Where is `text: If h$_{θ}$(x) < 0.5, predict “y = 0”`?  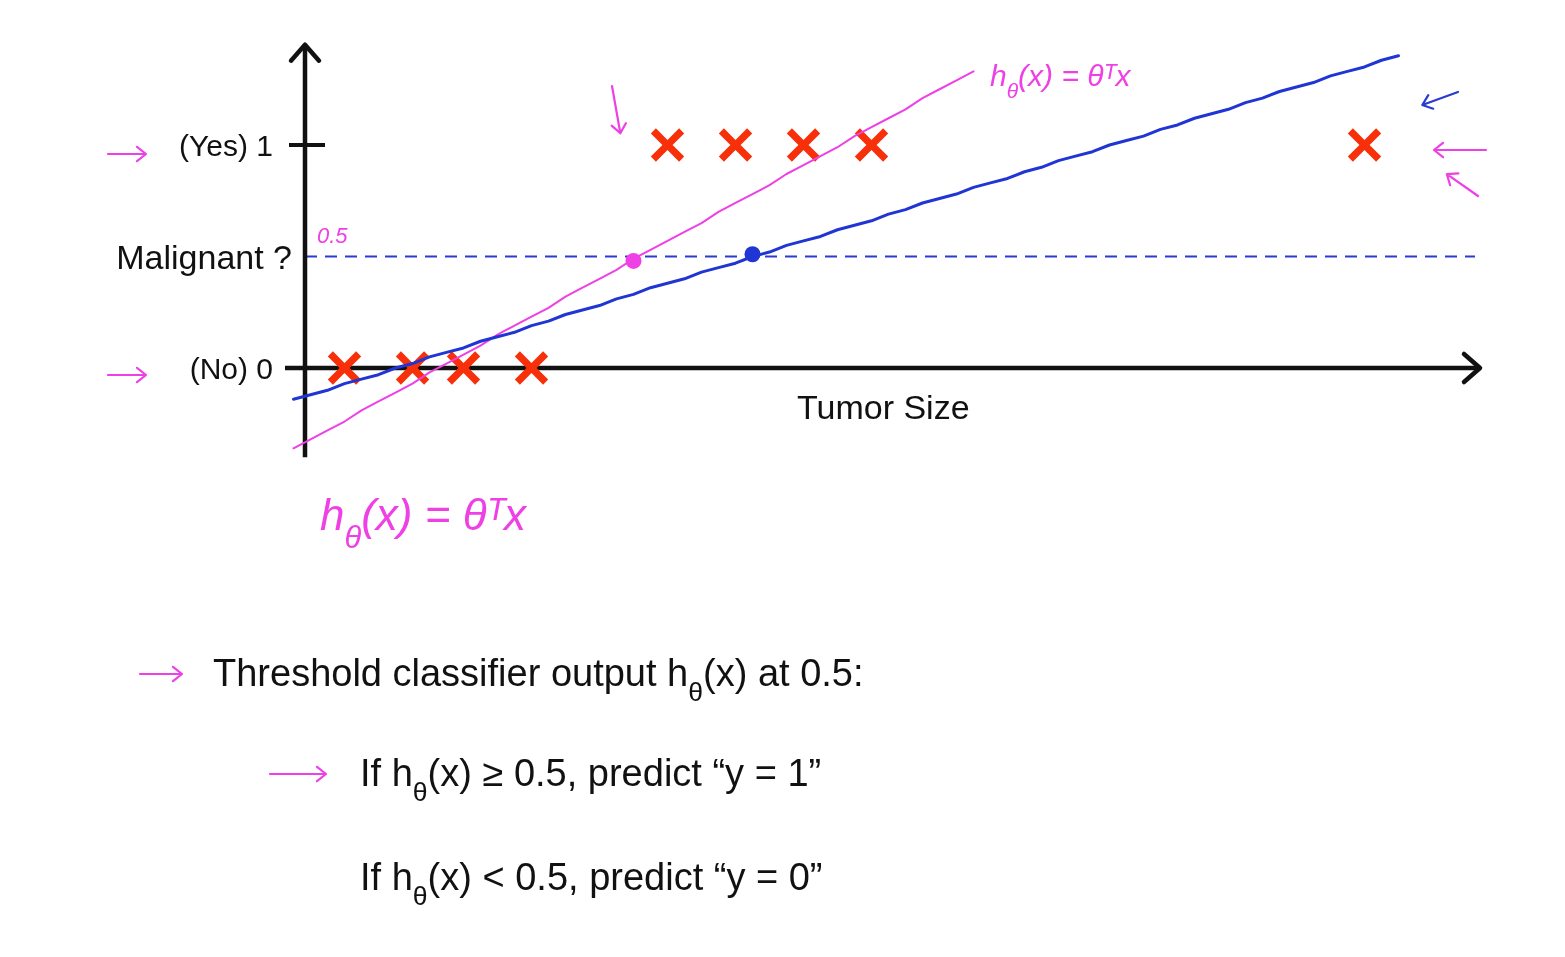 text: If h$_{θ}$(x) < 0.5, predict “y = 0” is located at coordinates (591, 883).